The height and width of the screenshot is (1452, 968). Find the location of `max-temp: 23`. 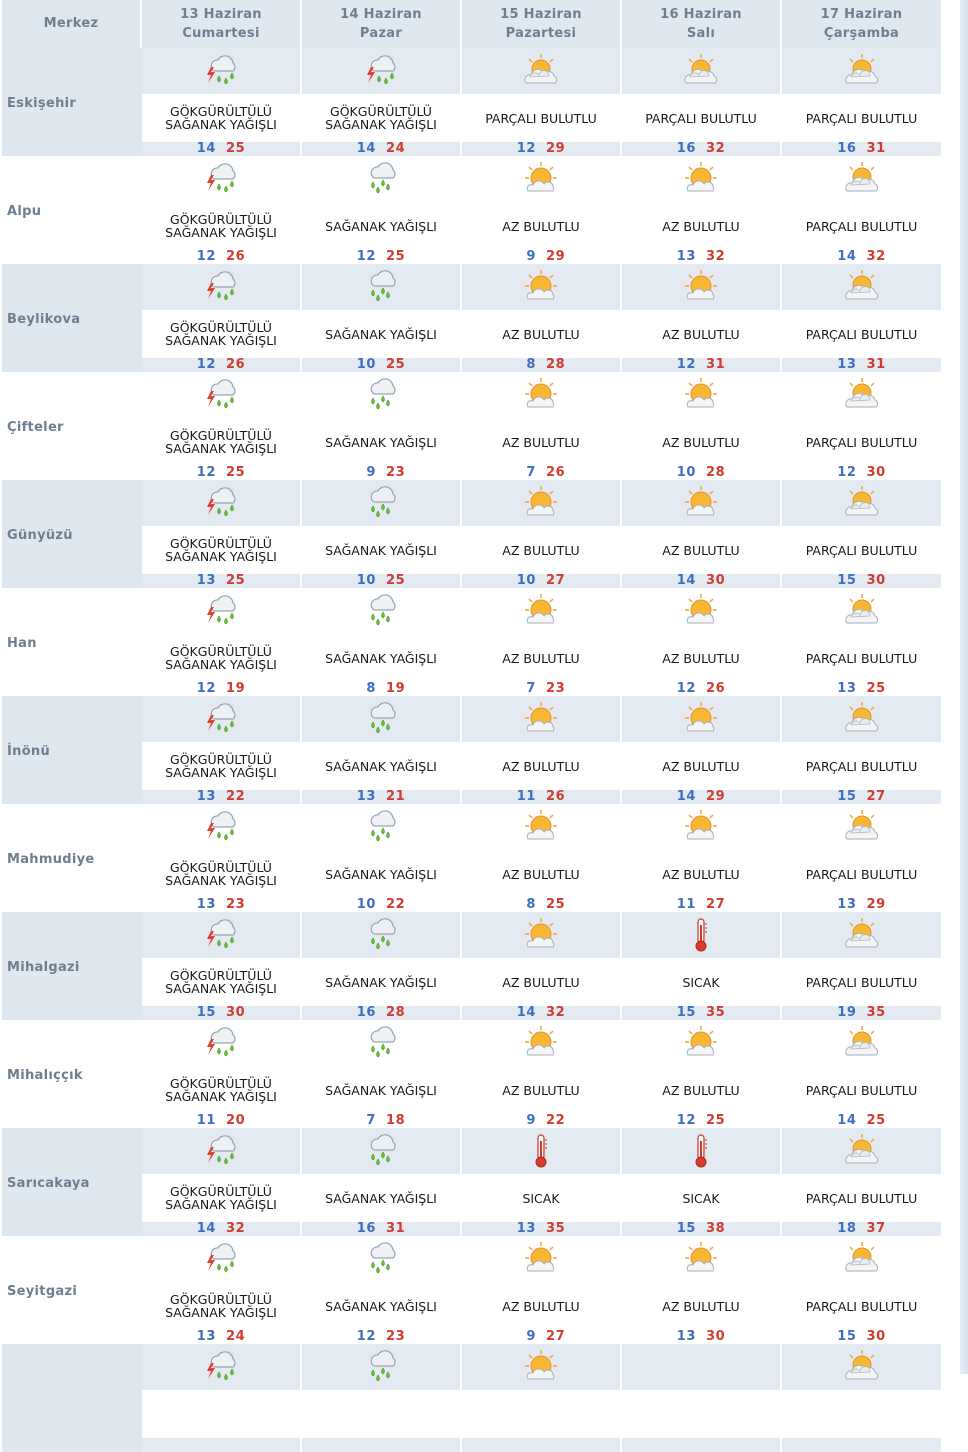

max-temp: 23 is located at coordinates (396, 472).